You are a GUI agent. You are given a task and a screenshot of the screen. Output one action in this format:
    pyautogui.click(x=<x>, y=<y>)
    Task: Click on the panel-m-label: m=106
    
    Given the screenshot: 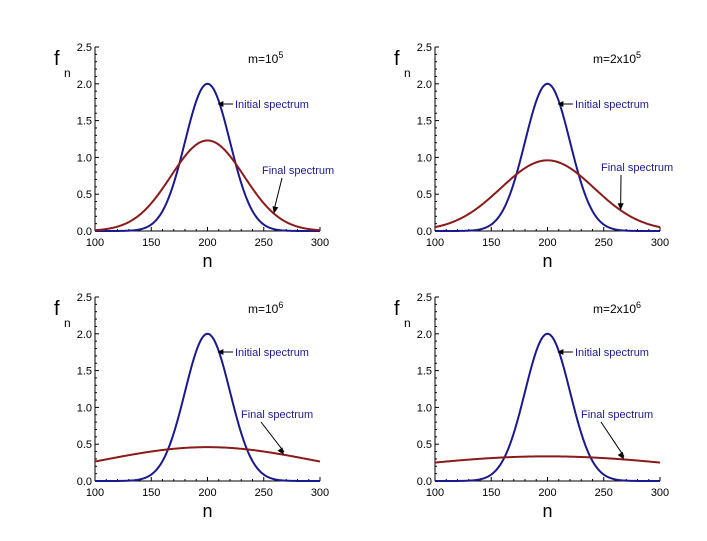 What is the action you would take?
    pyautogui.click(x=265, y=308)
    